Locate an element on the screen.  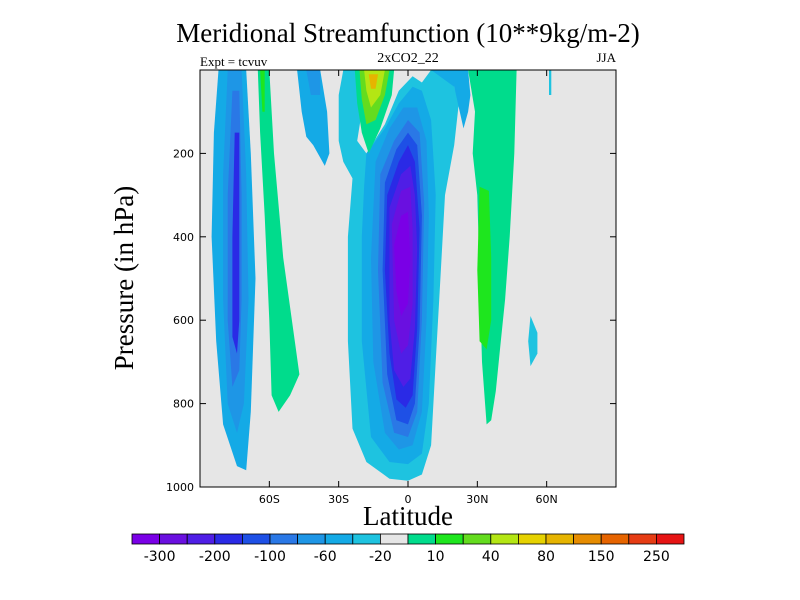
colorbar-label-0: -300 is located at coordinates (160, 557).